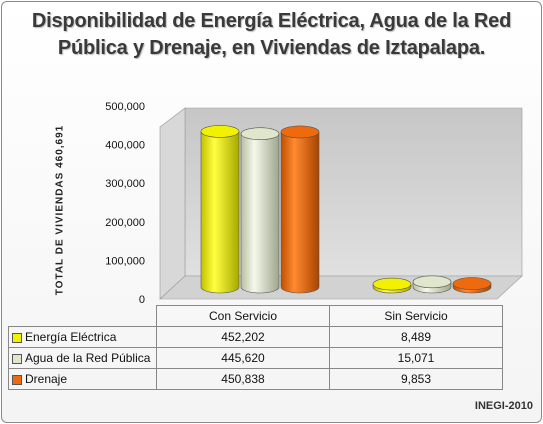 The height and width of the screenshot is (424, 543). Describe the element at coordinates (503, 406) in the screenshot. I see `source-label: INEGI-2010` at that location.